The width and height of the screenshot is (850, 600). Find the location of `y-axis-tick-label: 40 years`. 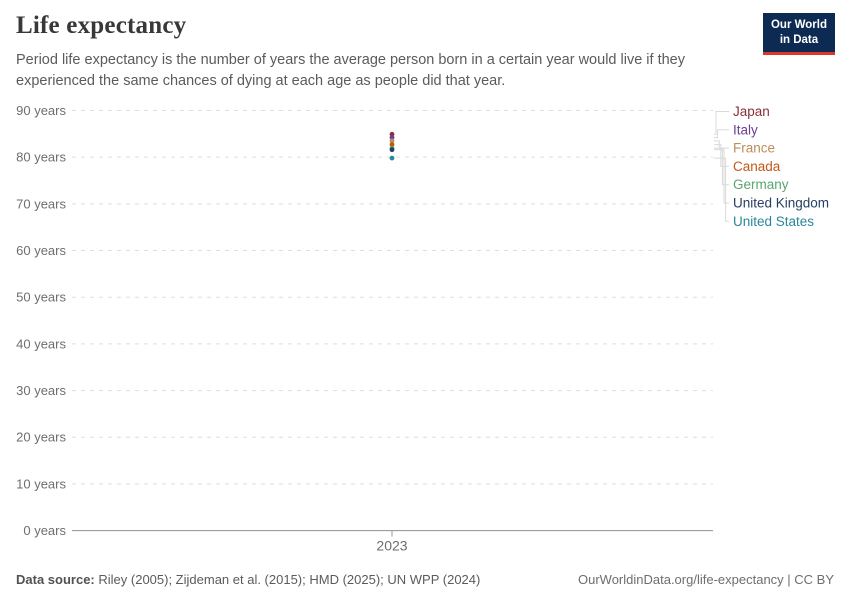

y-axis-tick-label: 40 years is located at coordinates (41, 343).